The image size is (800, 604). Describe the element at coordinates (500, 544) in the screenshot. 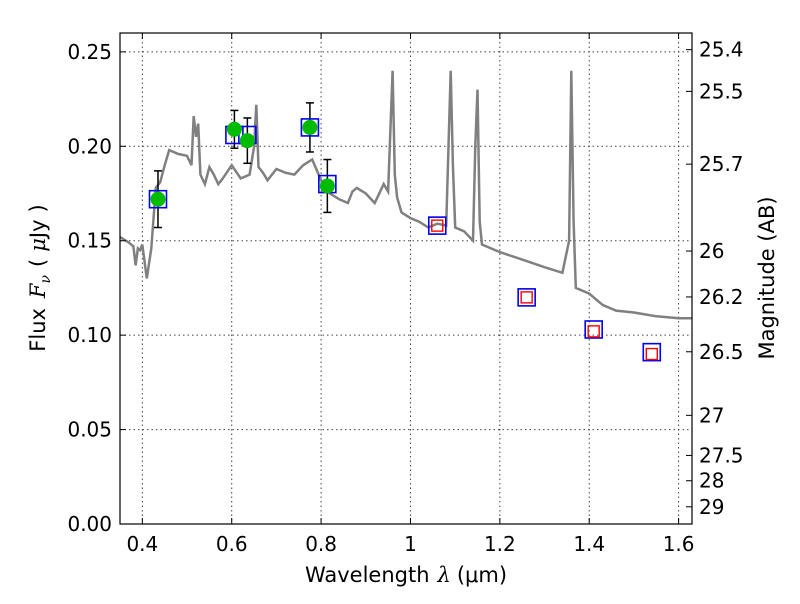

I see `x-tick-label: 1.2` at that location.